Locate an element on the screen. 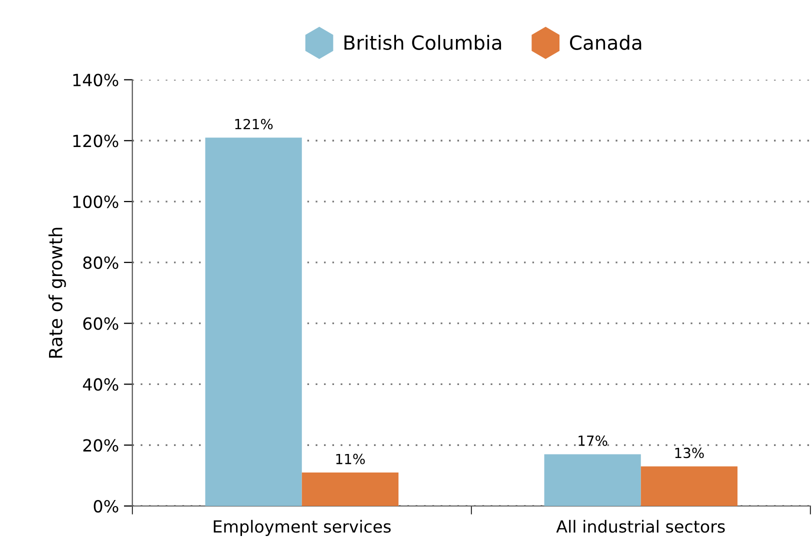  y-tick-label: 140% is located at coordinates (95, 80).